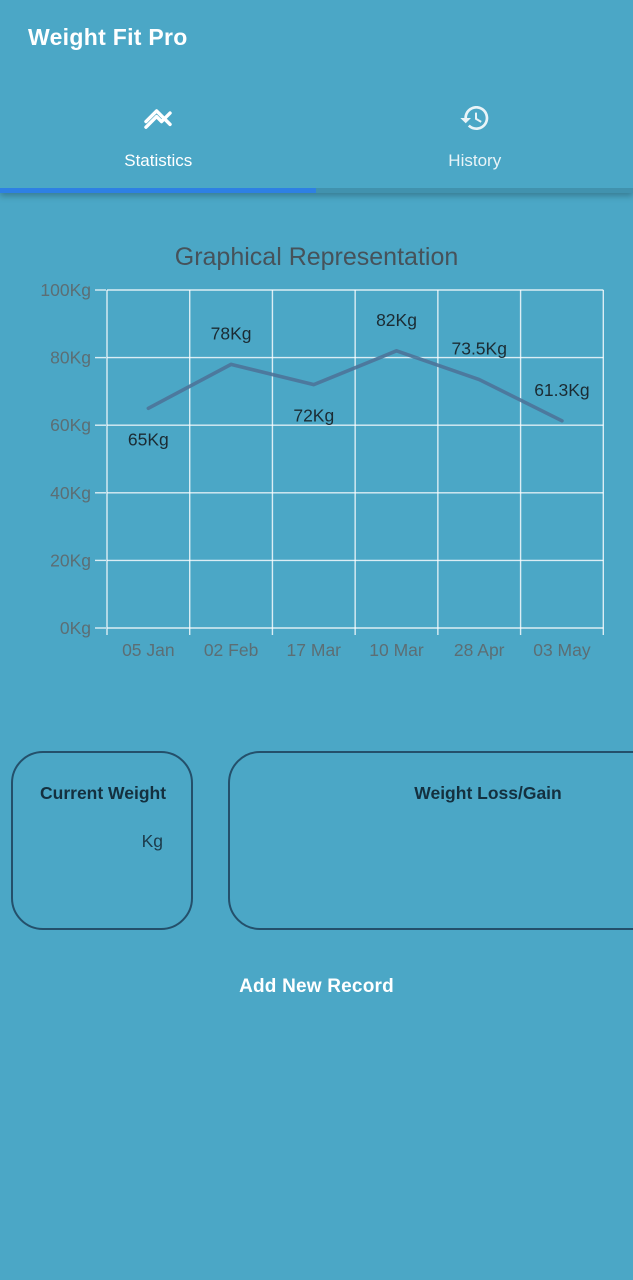  Describe the element at coordinates (488, 793) in the screenshot. I see `weight-loss-gain-title: Weight Loss/Gain` at that location.